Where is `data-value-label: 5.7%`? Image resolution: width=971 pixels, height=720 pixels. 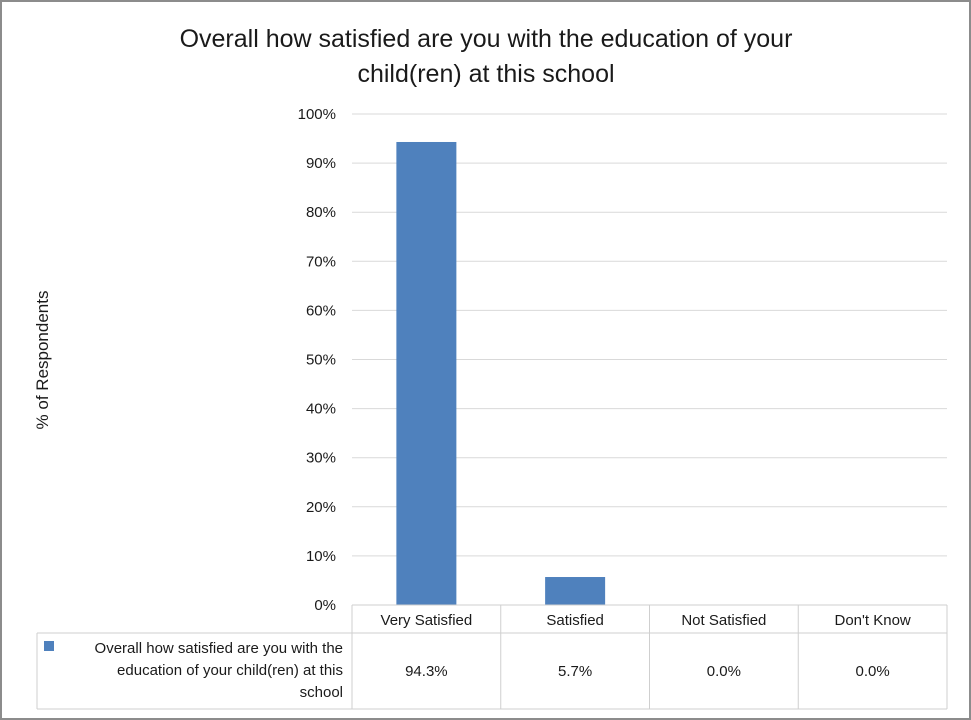 data-value-label: 5.7% is located at coordinates (575, 671).